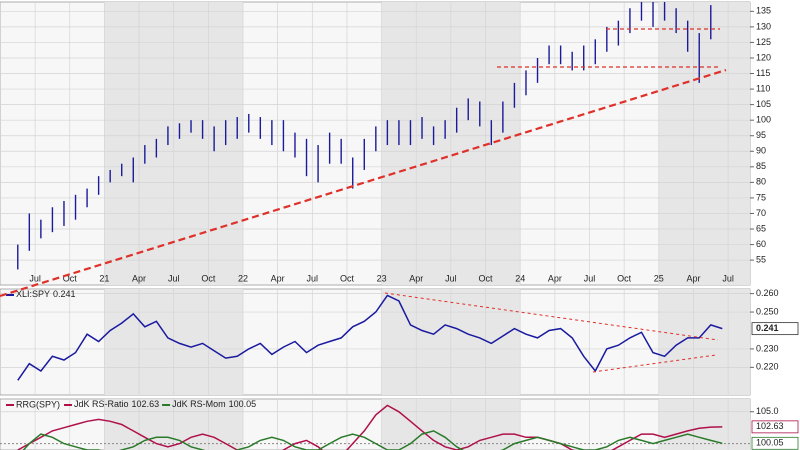 This screenshot has width=800, height=450. What do you see at coordinates (33, 294) in the screenshot?
I see `legend-name: XLI:SPY` at bounding box center [33, 294].